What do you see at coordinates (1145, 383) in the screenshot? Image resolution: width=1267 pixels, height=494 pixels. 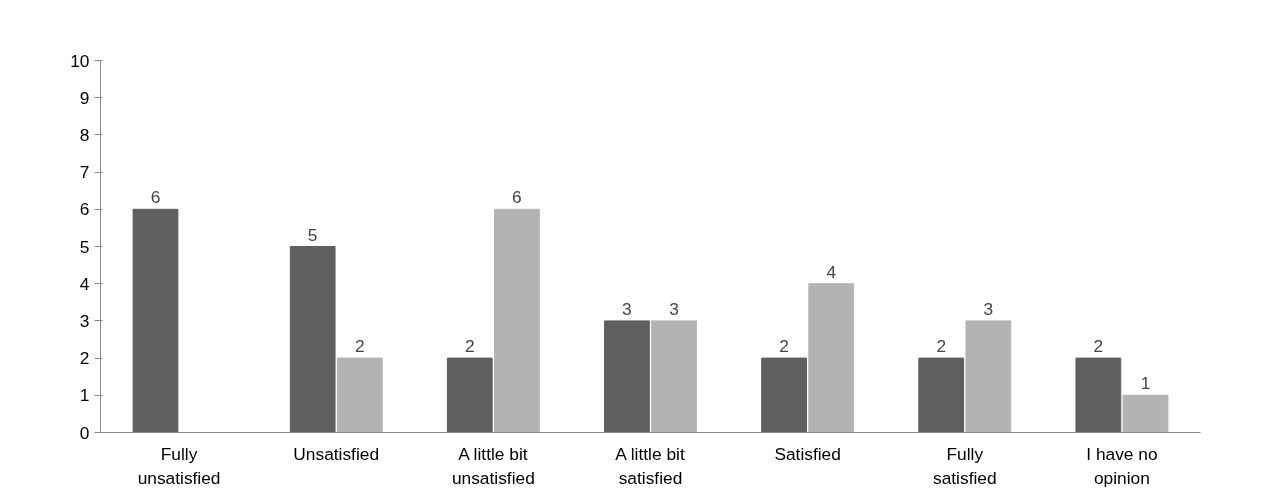 I see `data-label: 1` at bounding box center [1145, 383].